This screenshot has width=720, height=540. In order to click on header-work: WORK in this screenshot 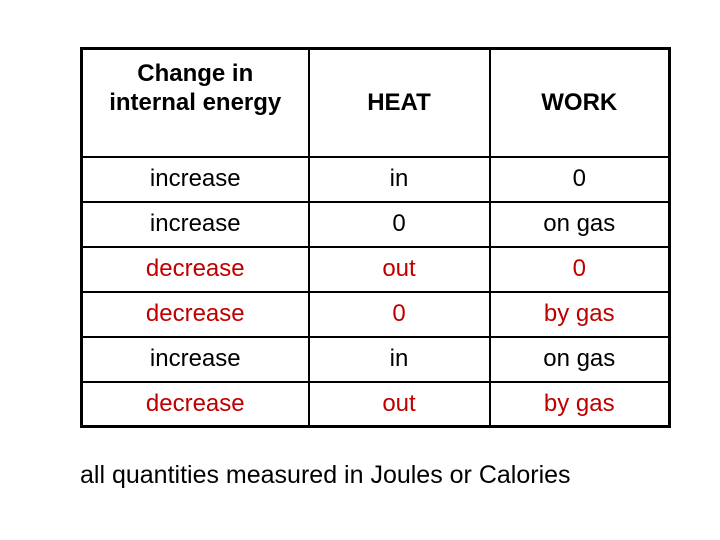, I will do `click(579, 102)`.